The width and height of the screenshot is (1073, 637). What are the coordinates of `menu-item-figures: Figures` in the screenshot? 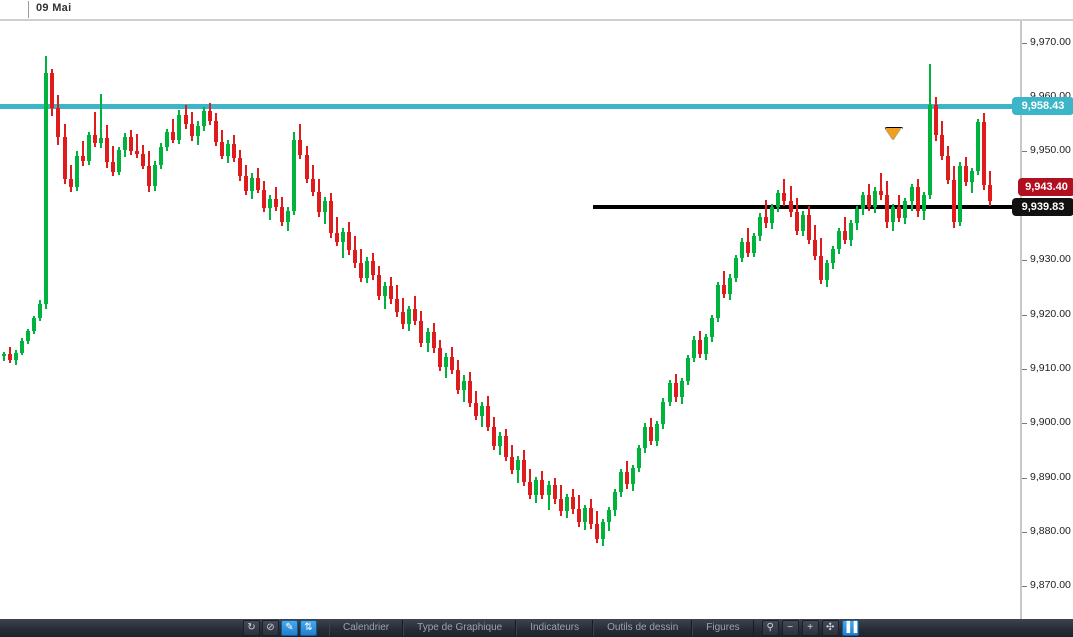 It's located at (723, 628).